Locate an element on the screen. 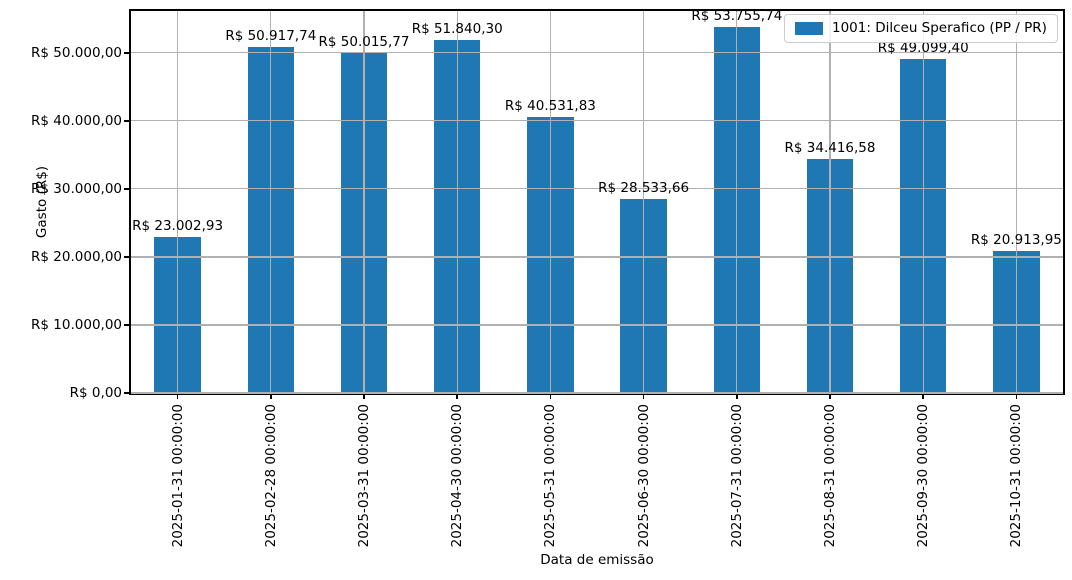 The width and height of the screenshot is (1072, 580). bar-value-label: R$ 28.533,66 is located at coordinates (644, 187).